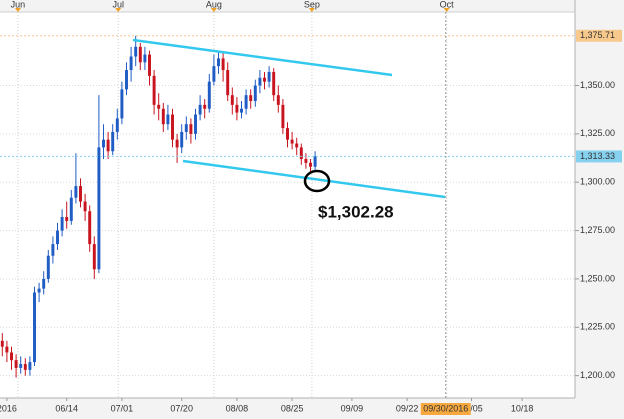 The height and width of the screenshot is (419, 624). Describe the element at coordinates (597, 278) in the screenshot. I see `y-tick-label: 1,250.00` at that location.